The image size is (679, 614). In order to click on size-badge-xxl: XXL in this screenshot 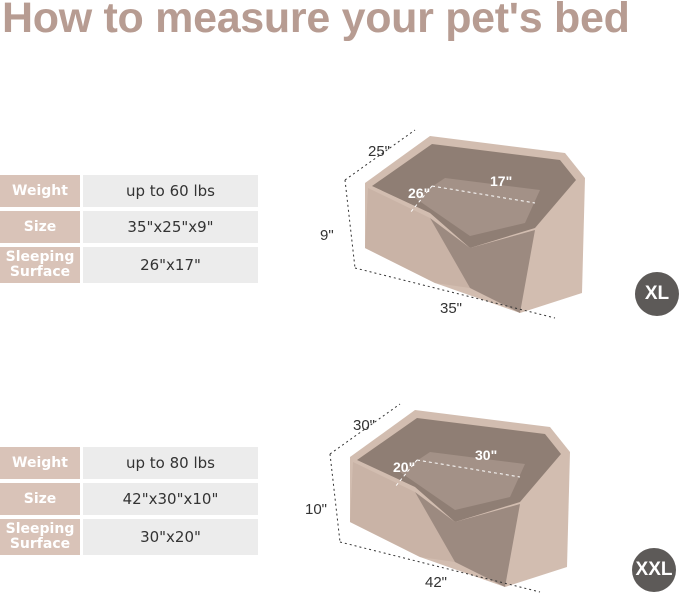, I will do `click(654, 570)`.